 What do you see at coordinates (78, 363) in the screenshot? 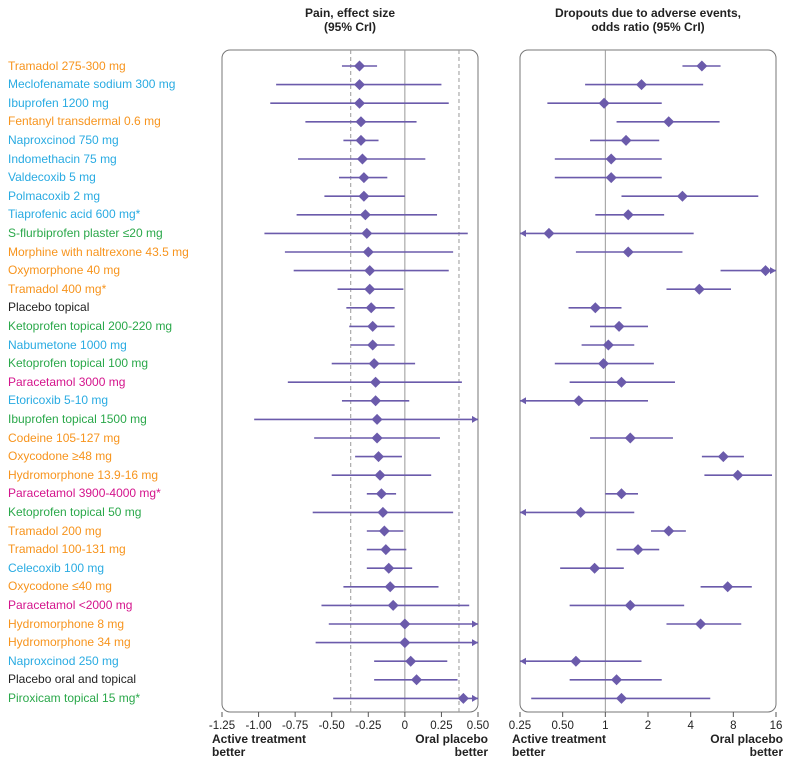
I see `treatment-label: Ketoprofen topical 100 mg` at bounding box center [78, 363].